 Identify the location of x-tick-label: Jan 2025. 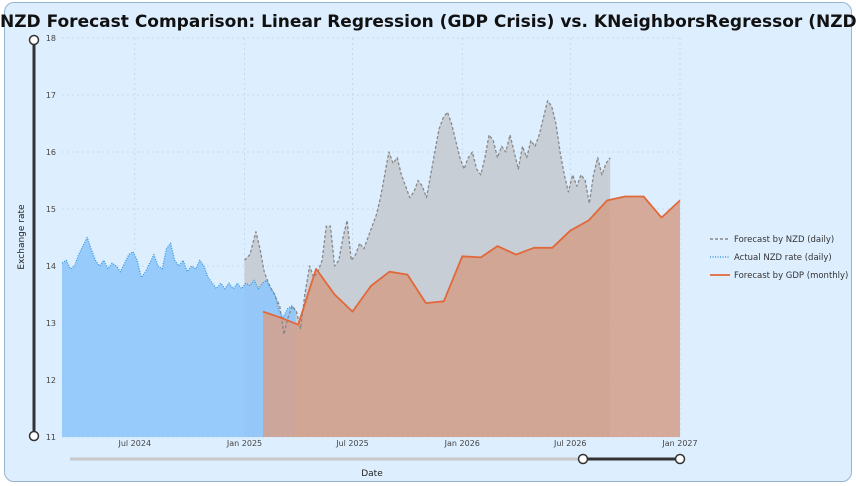
(244, 443).